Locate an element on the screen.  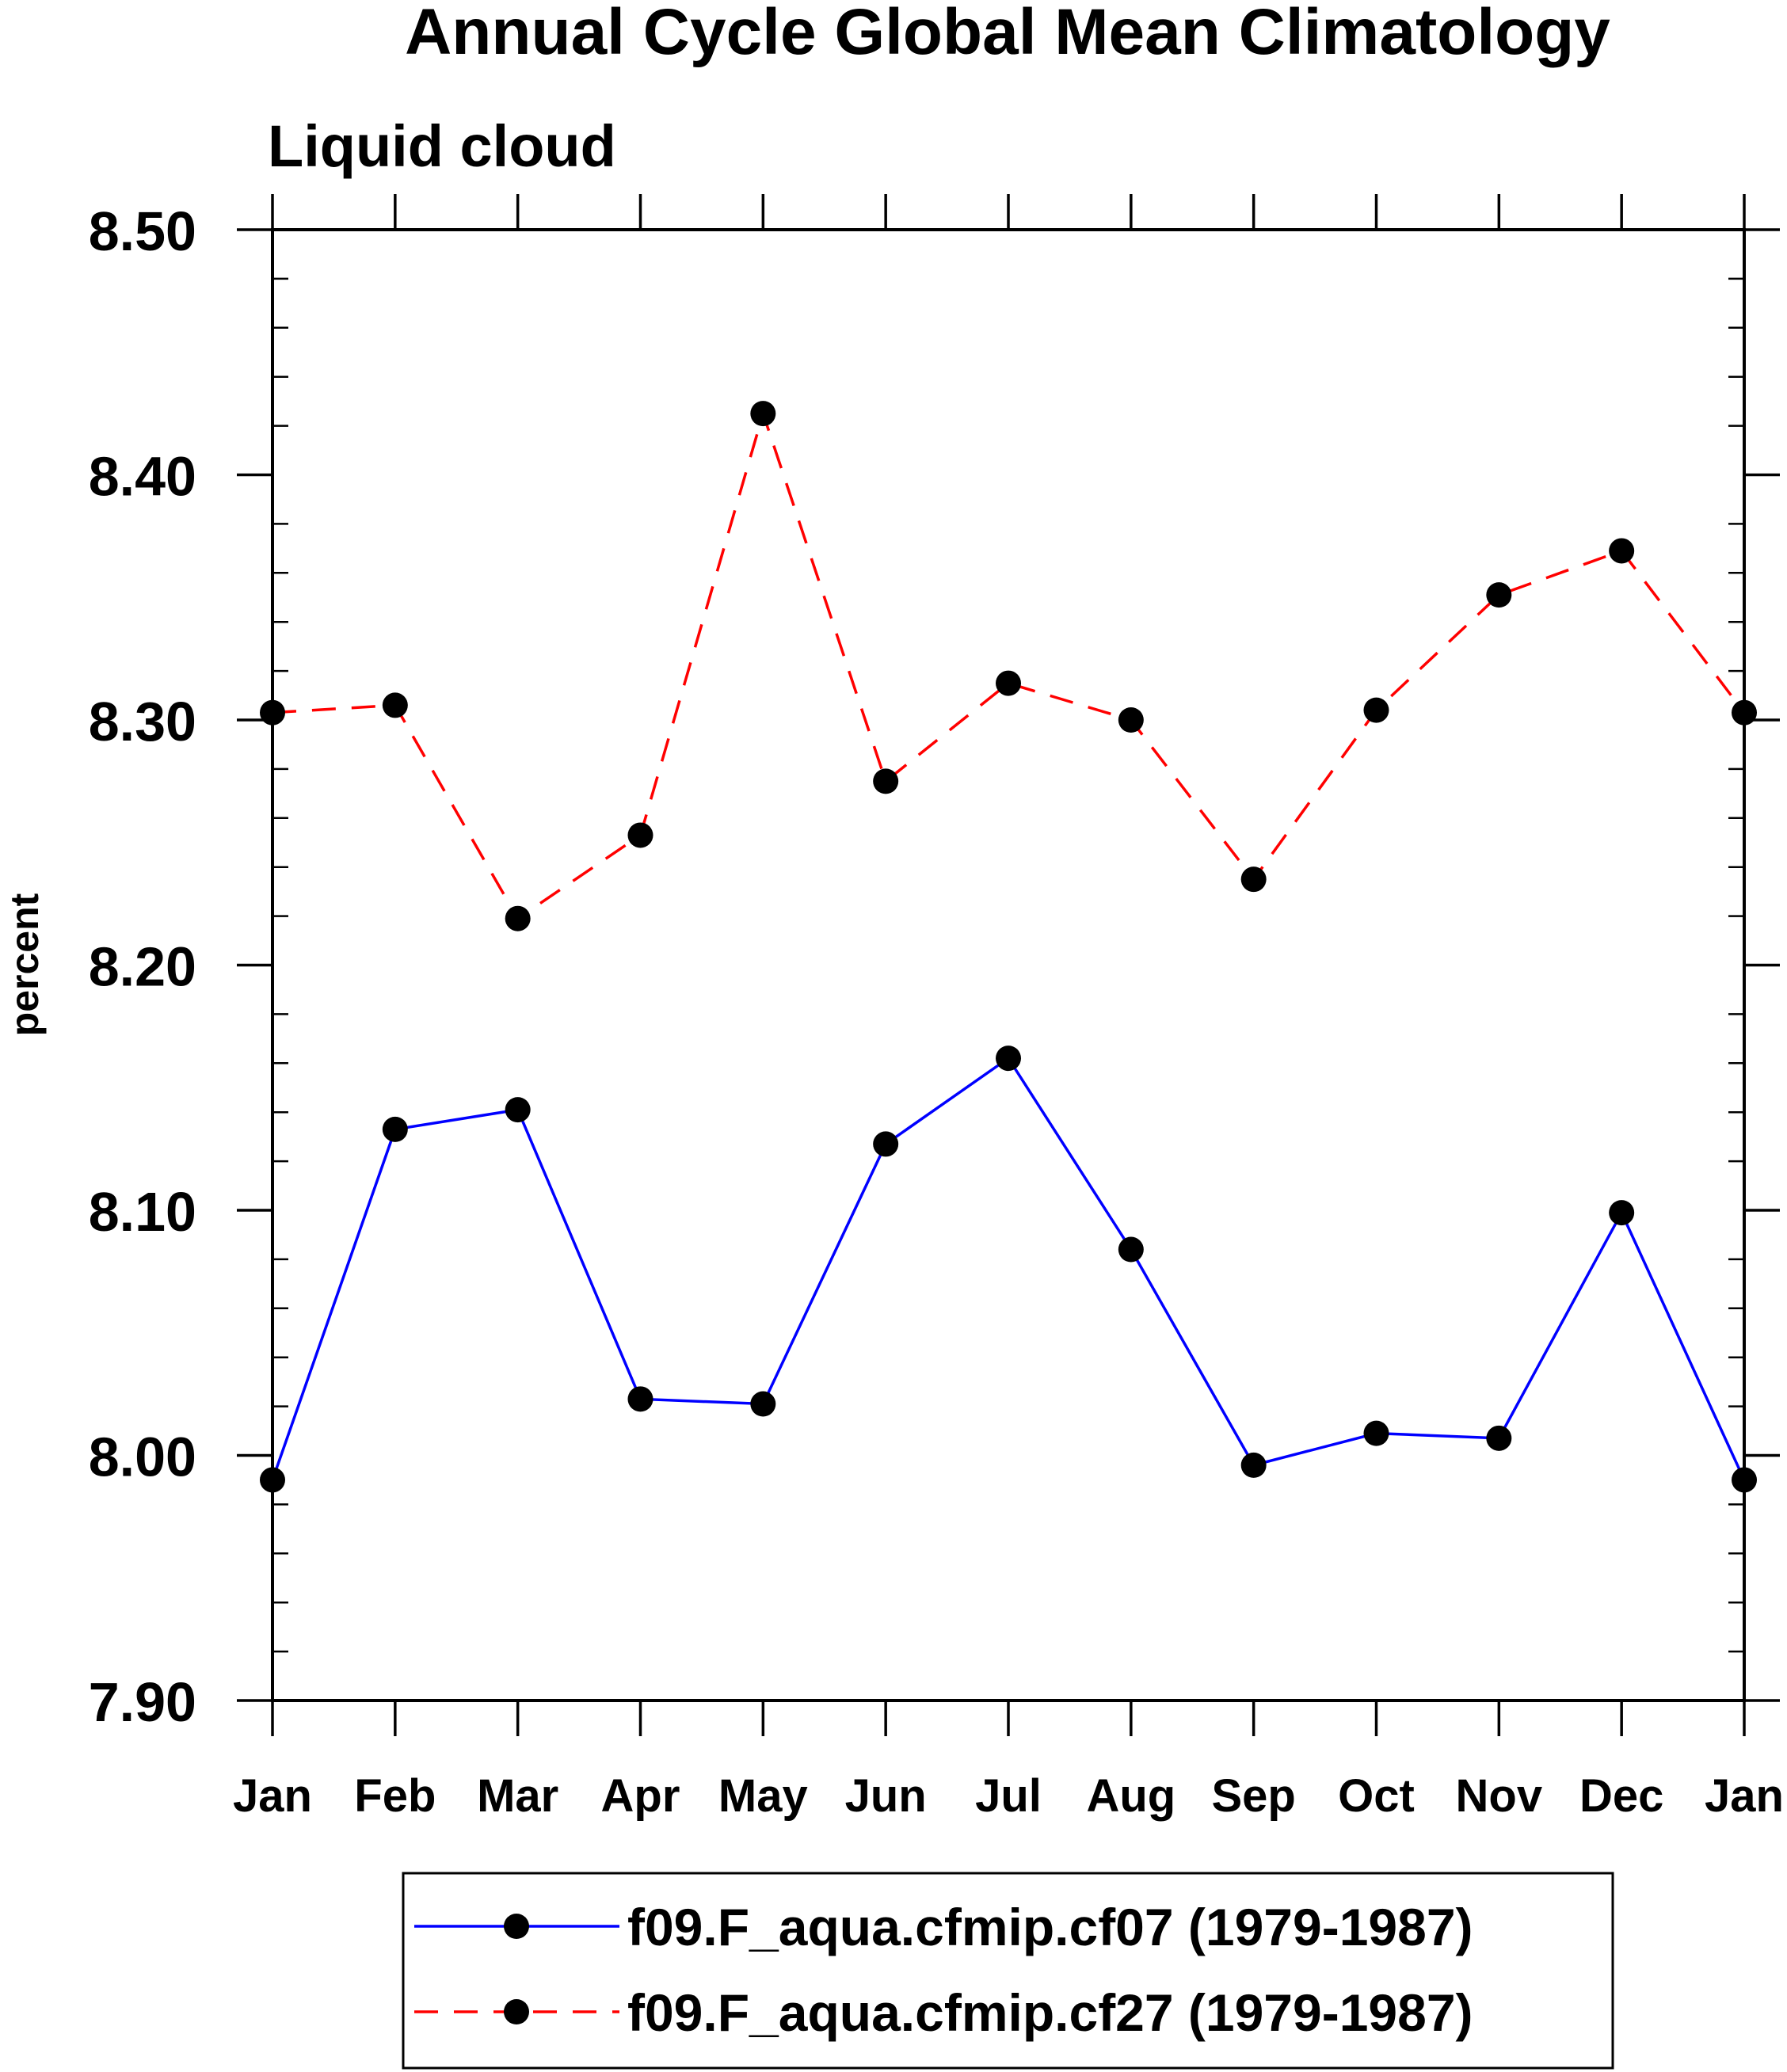
y-axis-label: percent is located at coordinates (24, 964).